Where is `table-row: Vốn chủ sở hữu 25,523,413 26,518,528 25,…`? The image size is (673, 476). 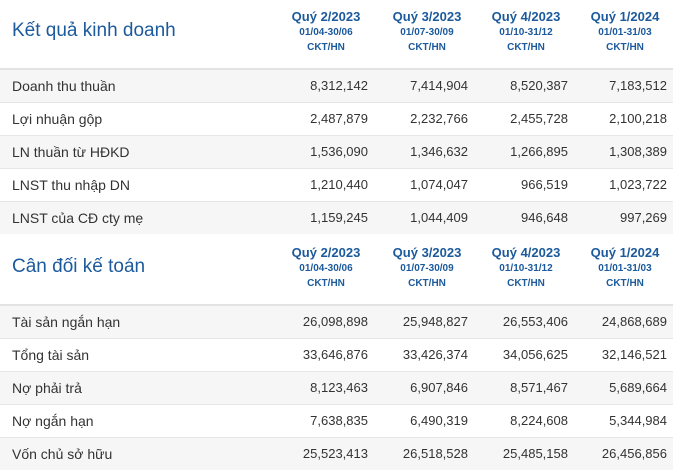 table-row: Vốn chủ sở hữu 25,523,413 26,518,528 25,… is located at coordinates (336, 454).